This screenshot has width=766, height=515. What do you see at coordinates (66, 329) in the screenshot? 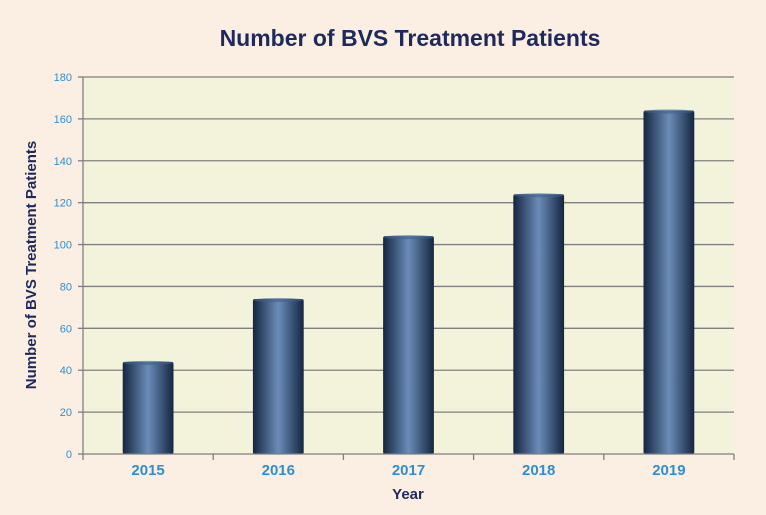
I see `y-tick-label: 60` at bounding box center [66, 329].